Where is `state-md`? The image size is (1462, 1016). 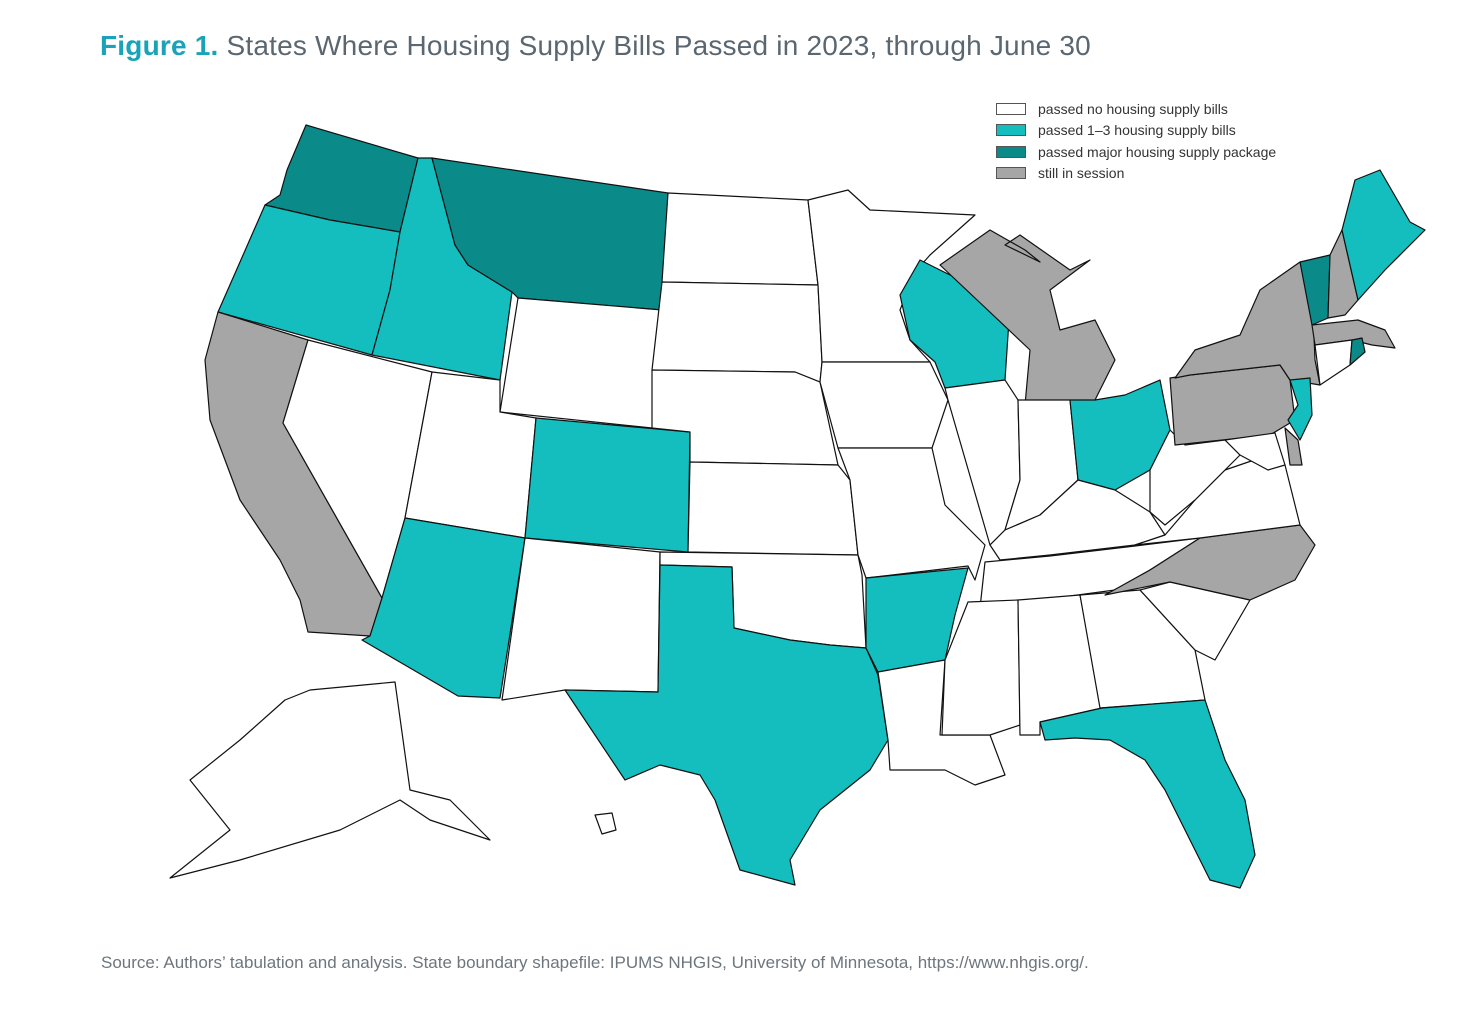 state-md is located at coordinates (1255, 451).